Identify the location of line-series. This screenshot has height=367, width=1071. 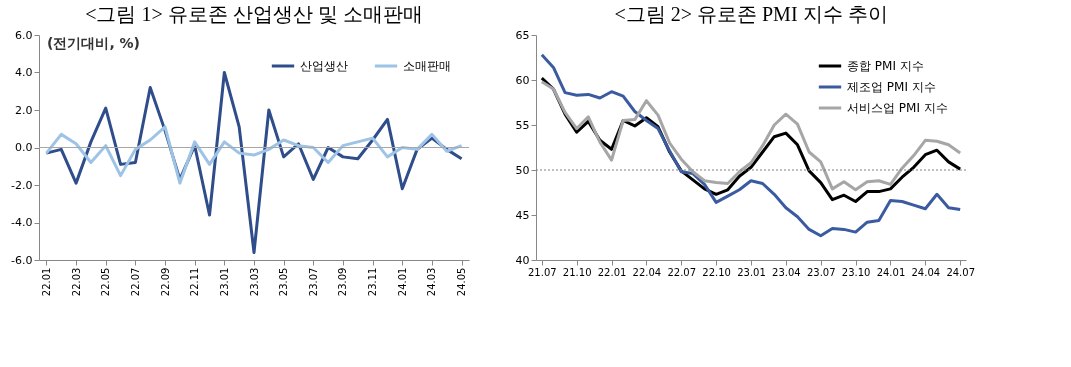
(254, 155).